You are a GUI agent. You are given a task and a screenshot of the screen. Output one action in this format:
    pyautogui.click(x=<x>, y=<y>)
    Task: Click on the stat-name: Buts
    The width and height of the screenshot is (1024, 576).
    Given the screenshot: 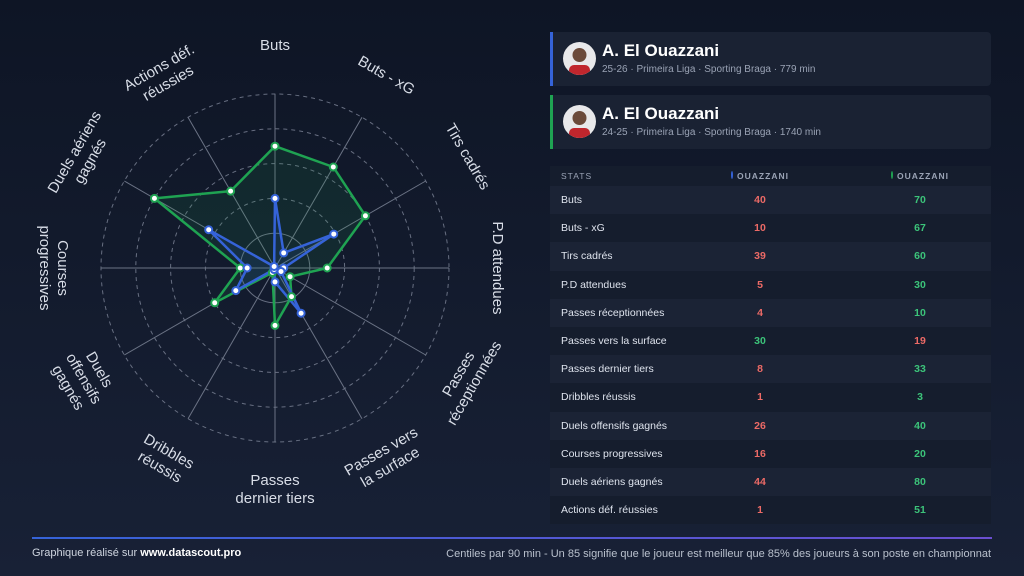 What is the action you would take?
    pyautogui.click(x=572, y=200)
    